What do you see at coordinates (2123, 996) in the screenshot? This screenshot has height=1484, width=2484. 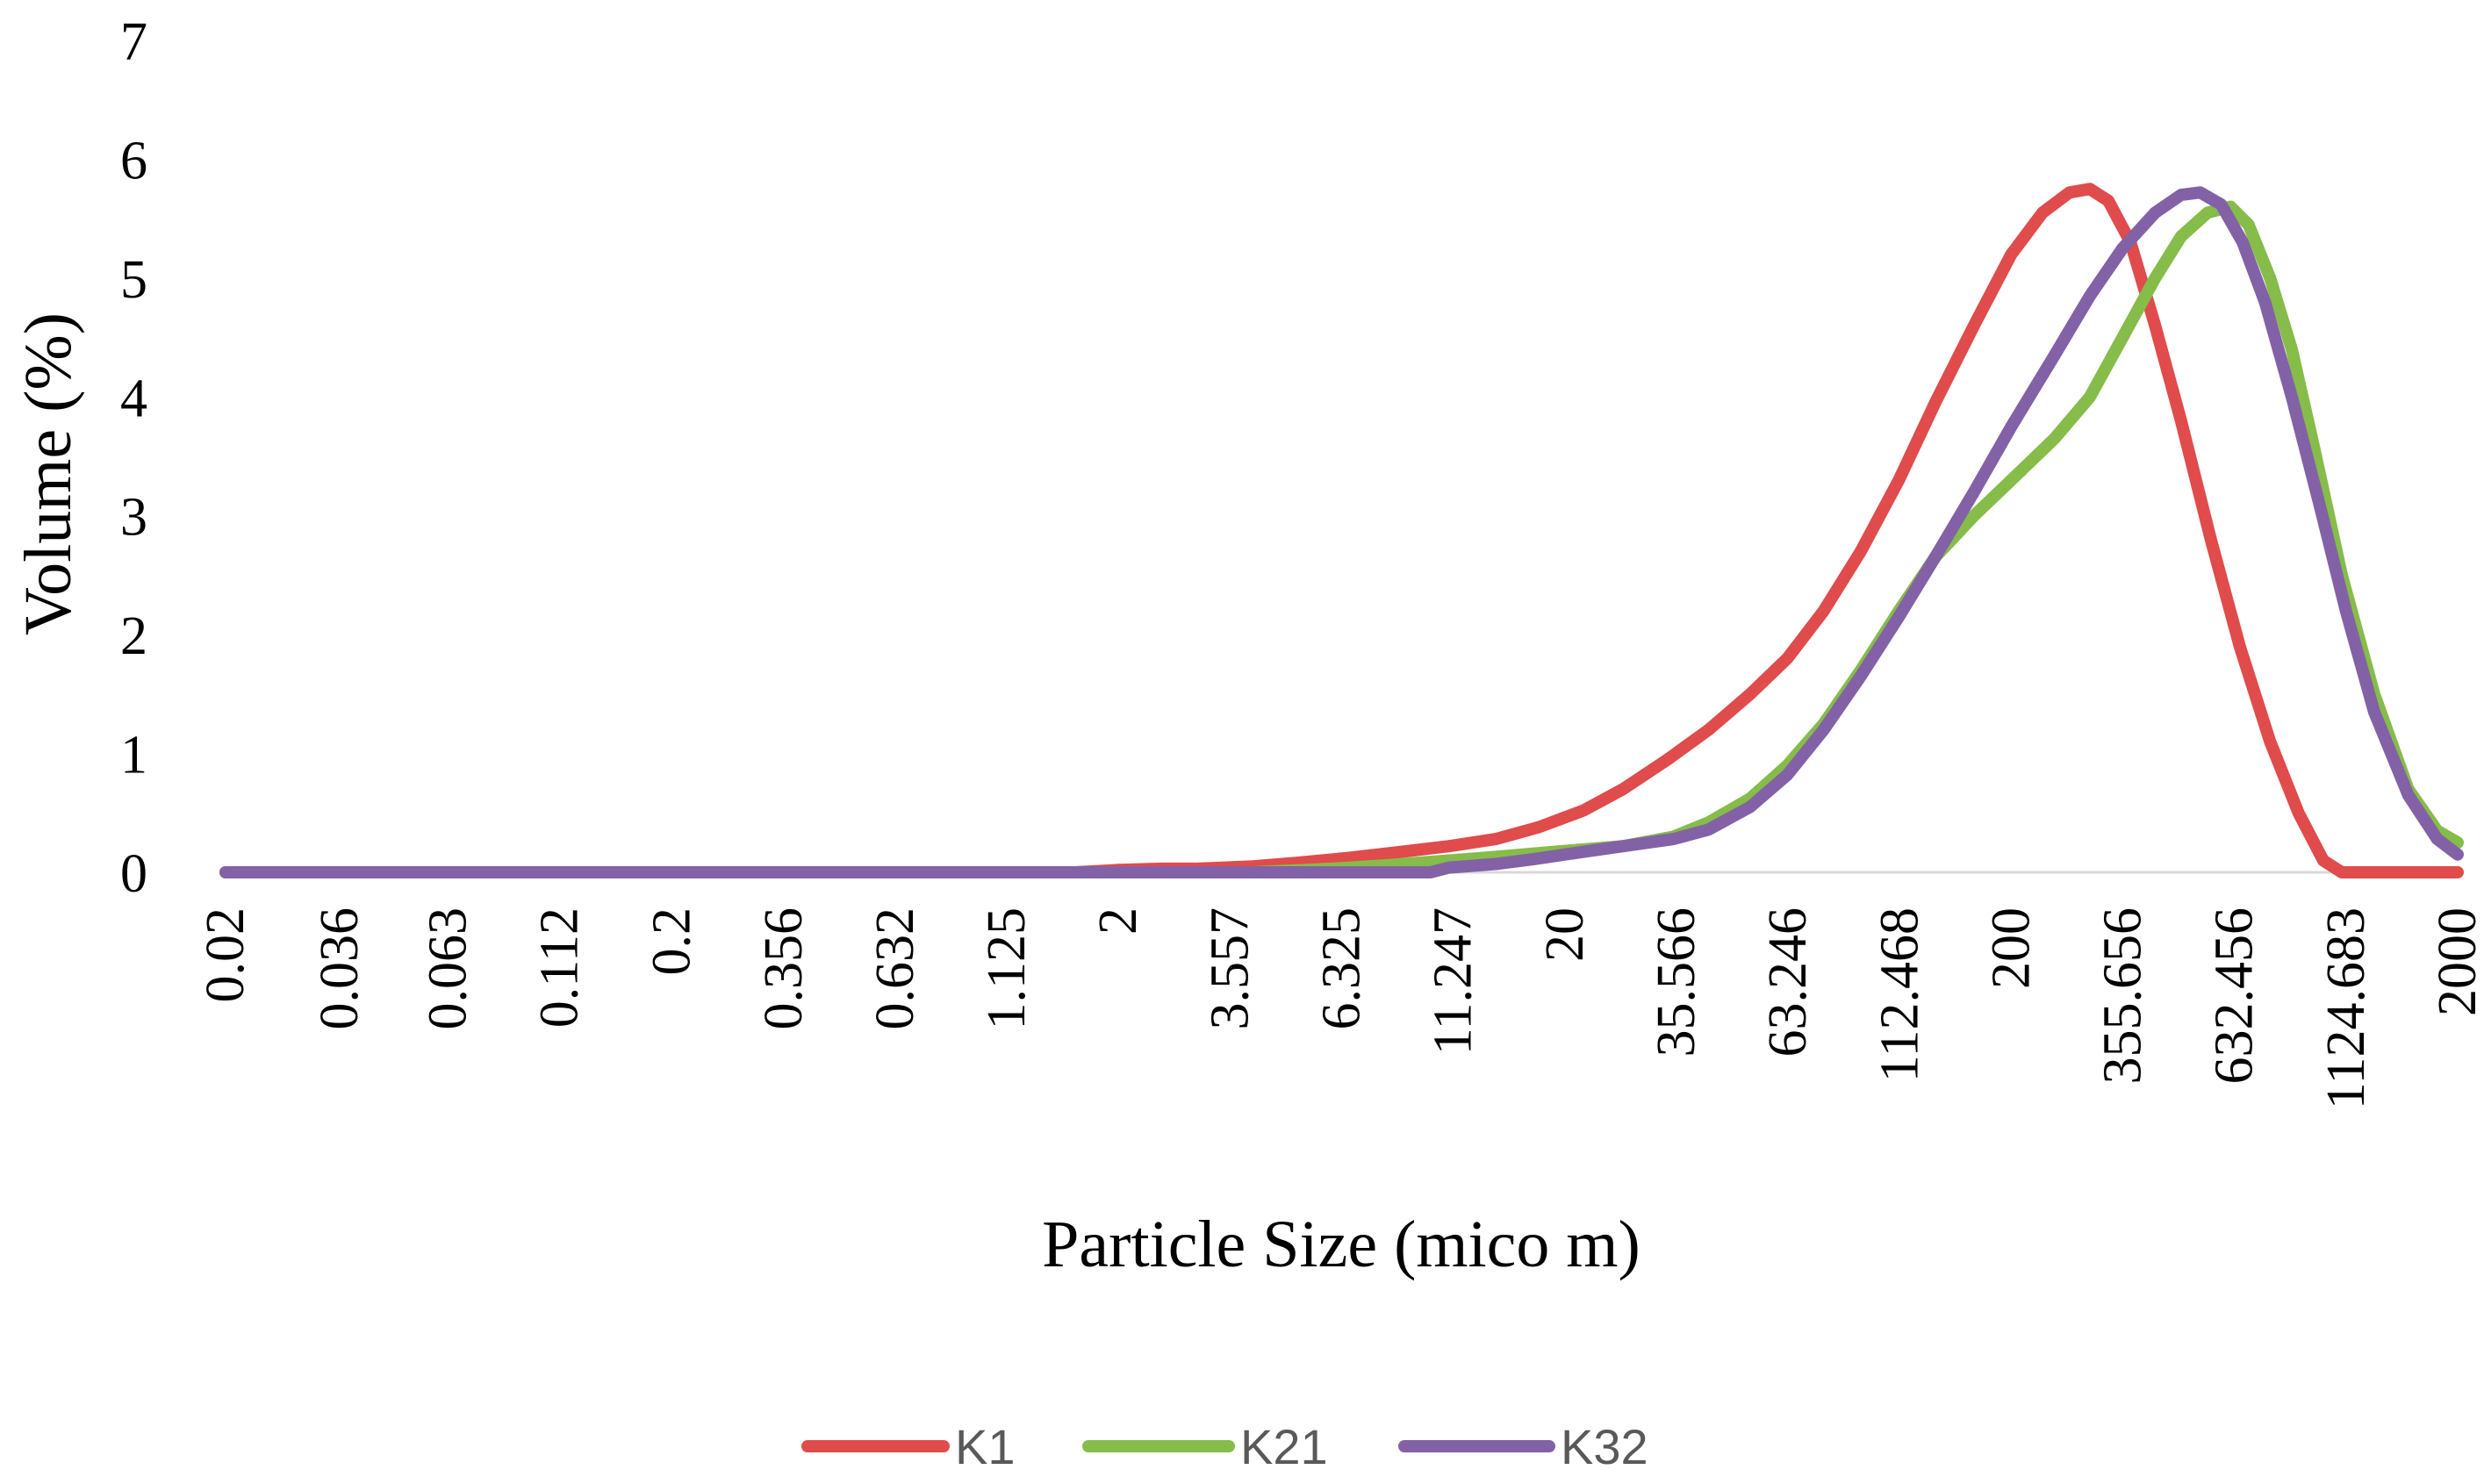 I see `x-tick-label: 355.656` at bounding box center [2123, 996].